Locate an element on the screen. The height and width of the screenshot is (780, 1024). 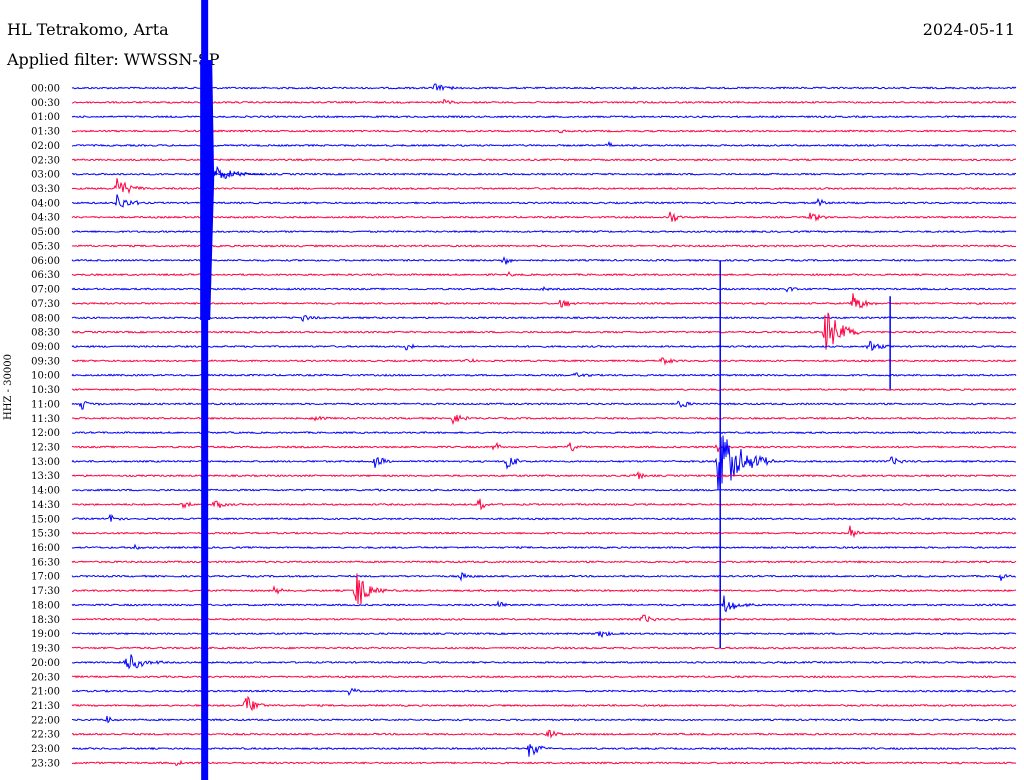
time-label: 09:00 is located at coordinates (45, 347).